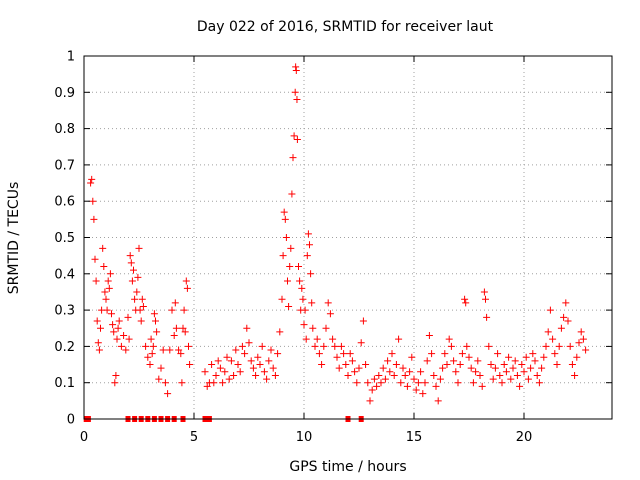 Image resolution: width=640 pixels, height=480 pixels. I want to click on x-tick-label: 20, so click(524, 437).